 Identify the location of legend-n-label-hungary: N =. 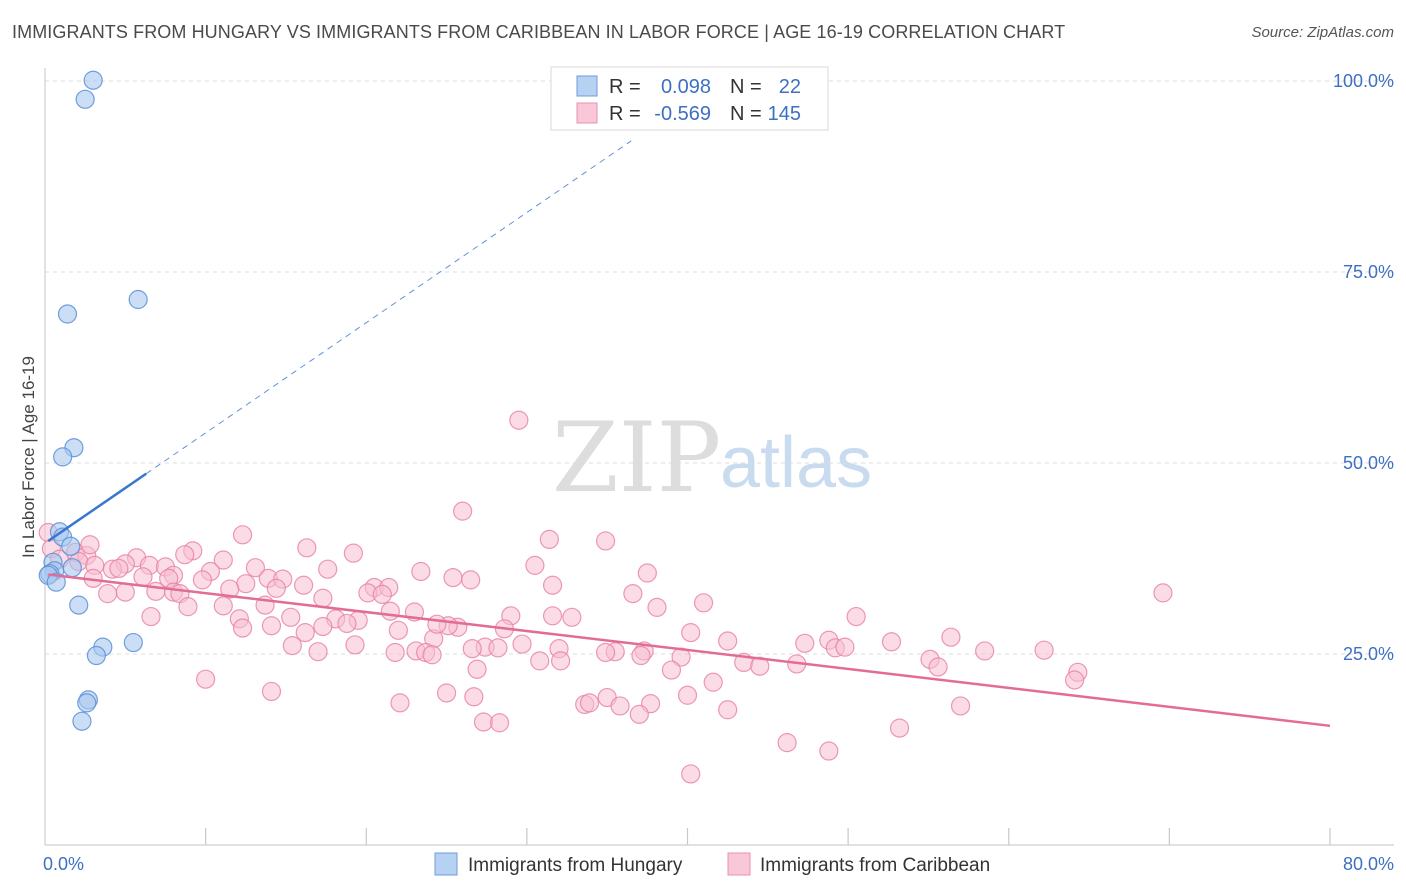
(746, 87).